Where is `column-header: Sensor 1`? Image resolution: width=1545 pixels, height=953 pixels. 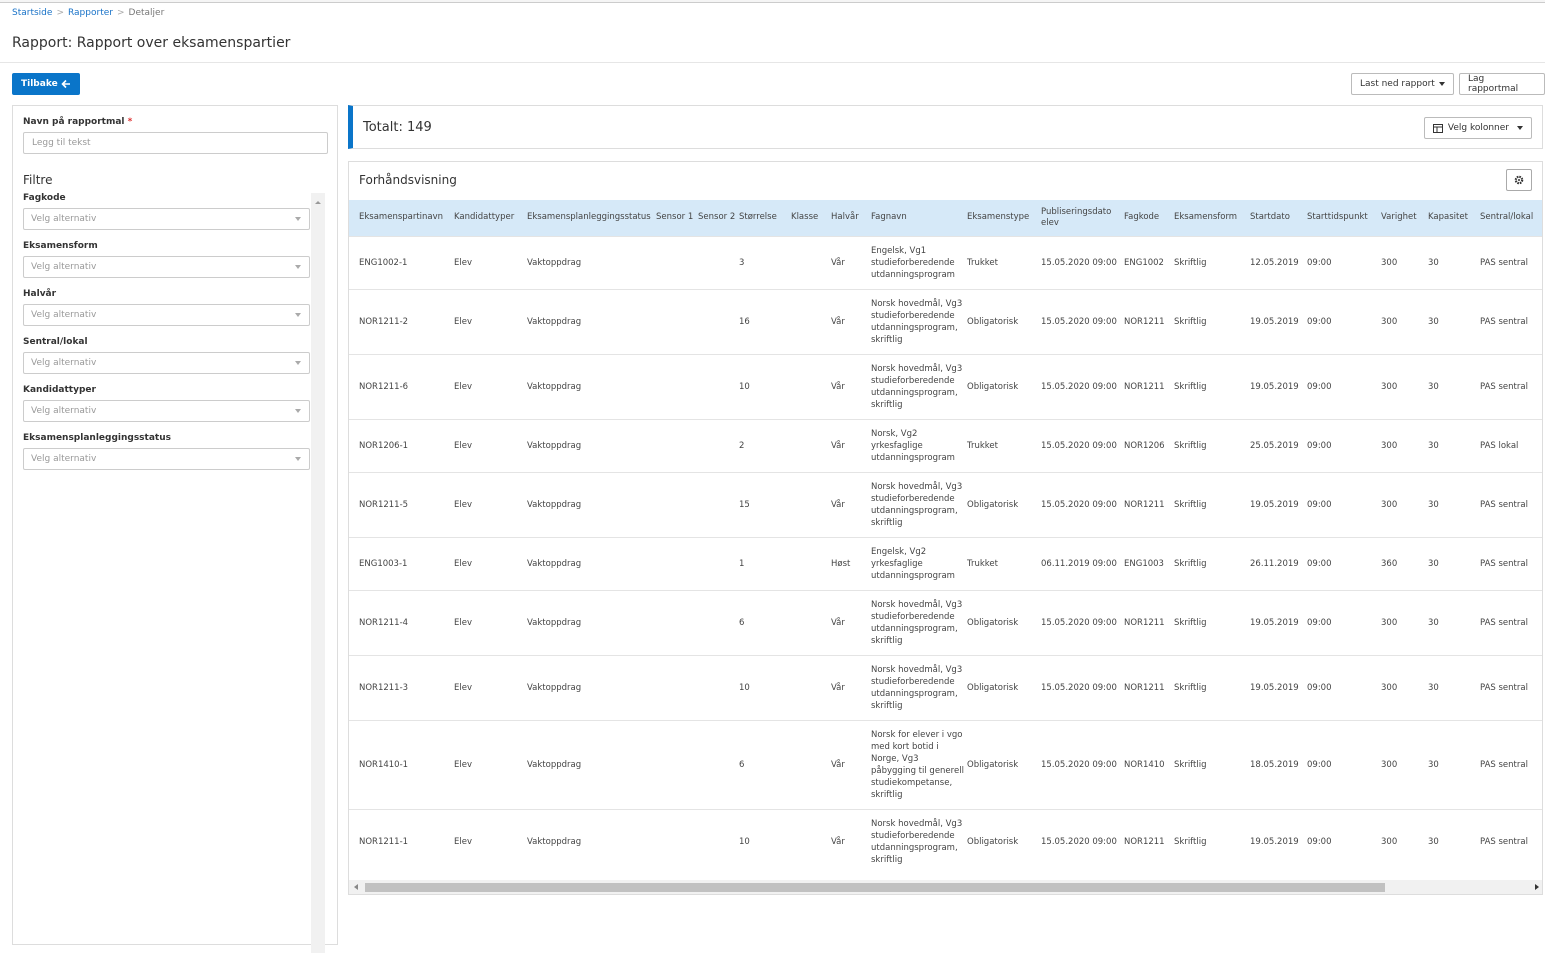 column-header: Sensor 1 is located at coordinates (677, 218).